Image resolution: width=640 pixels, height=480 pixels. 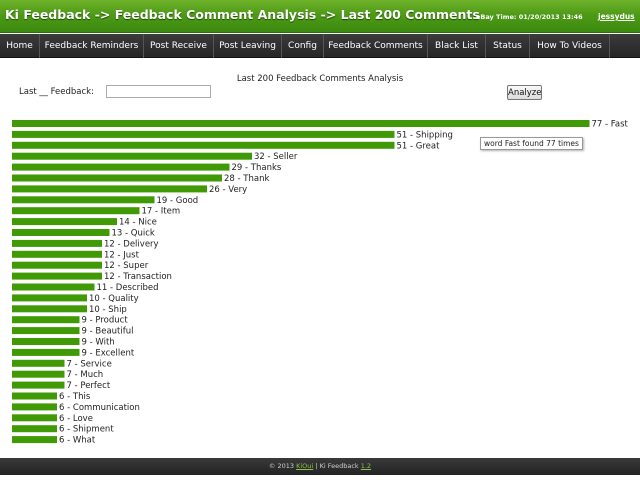 What do you see at coordinates (46, 331) in the screenshot?
I see `bar-beautiful` at bounding box center [46, 331].